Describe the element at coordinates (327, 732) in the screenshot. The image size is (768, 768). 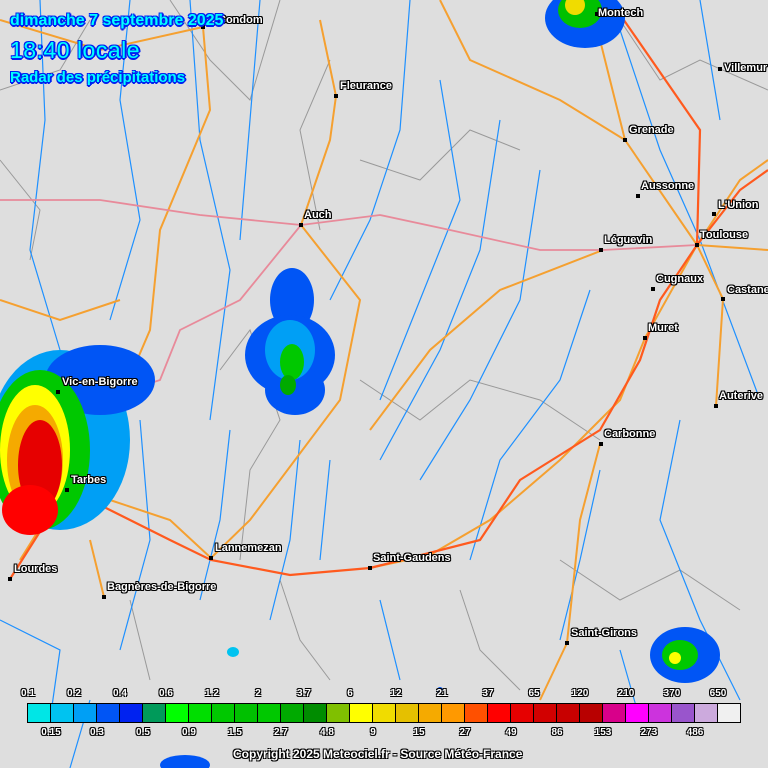
I see `legend-bottom-label: 4.8` at that location.